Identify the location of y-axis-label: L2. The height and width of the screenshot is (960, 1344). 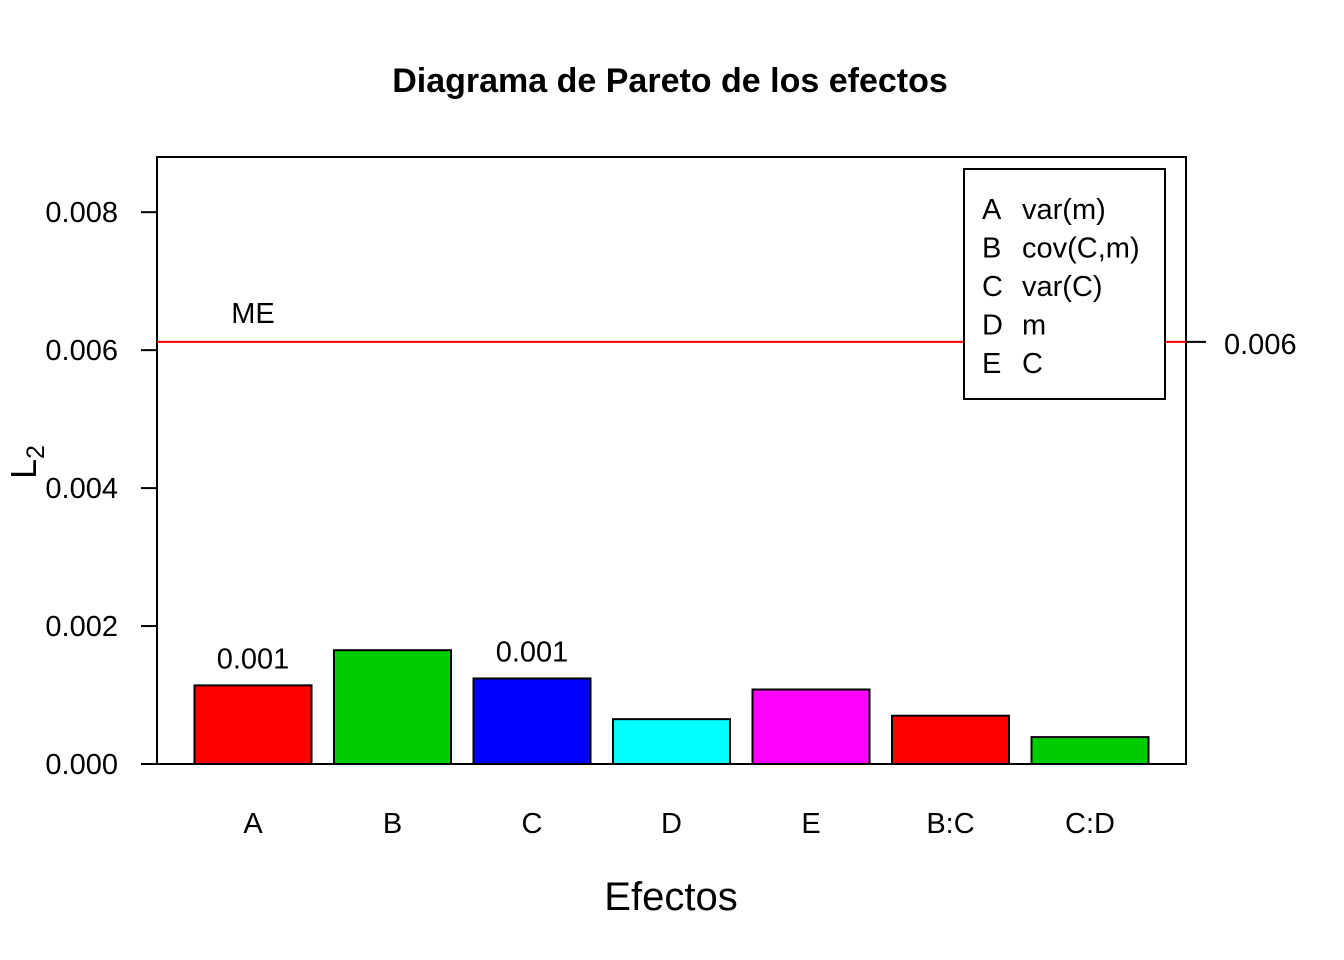
(26, 462).